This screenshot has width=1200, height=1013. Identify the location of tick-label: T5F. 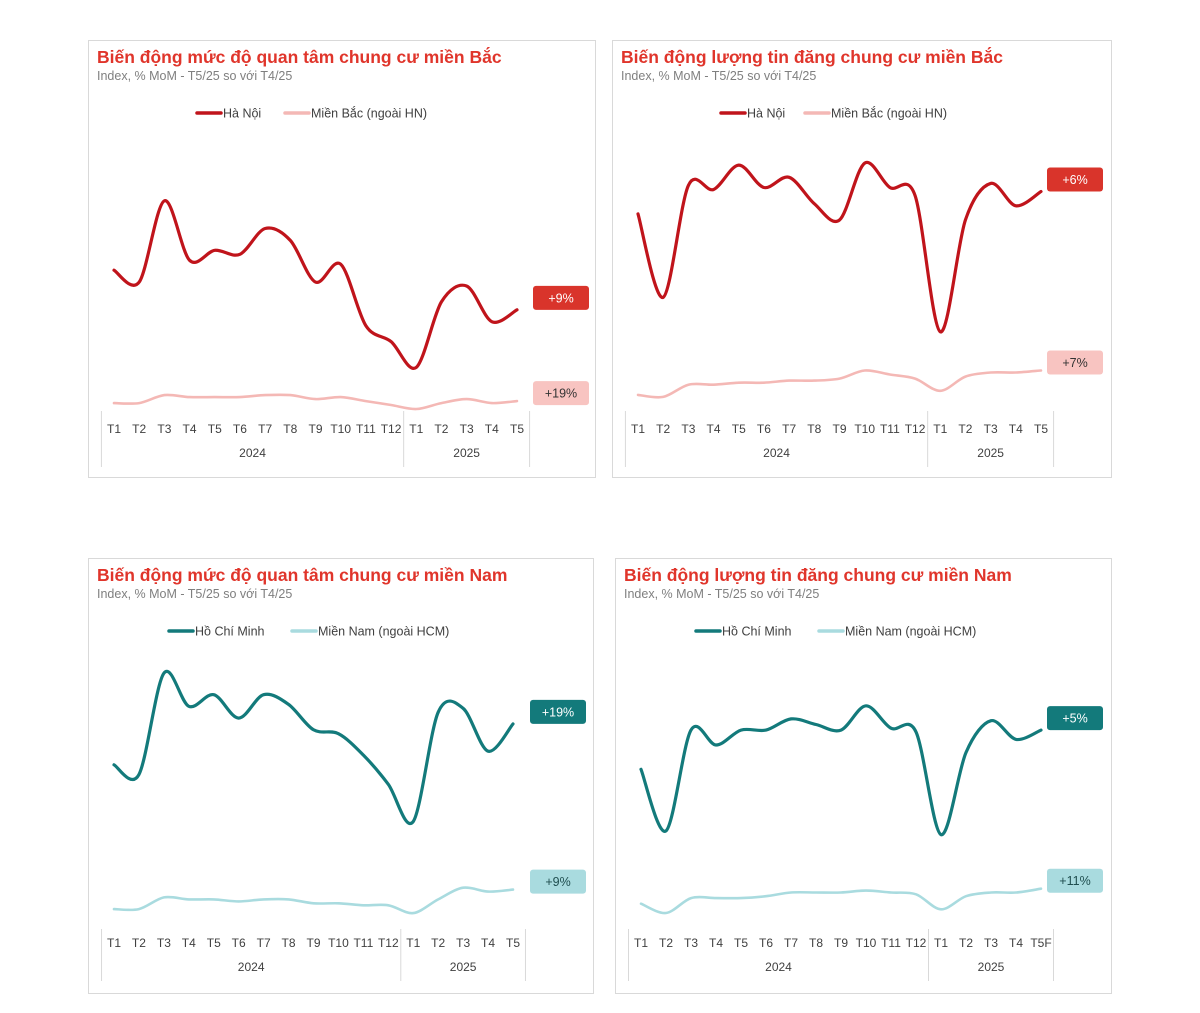
(1040, 943).